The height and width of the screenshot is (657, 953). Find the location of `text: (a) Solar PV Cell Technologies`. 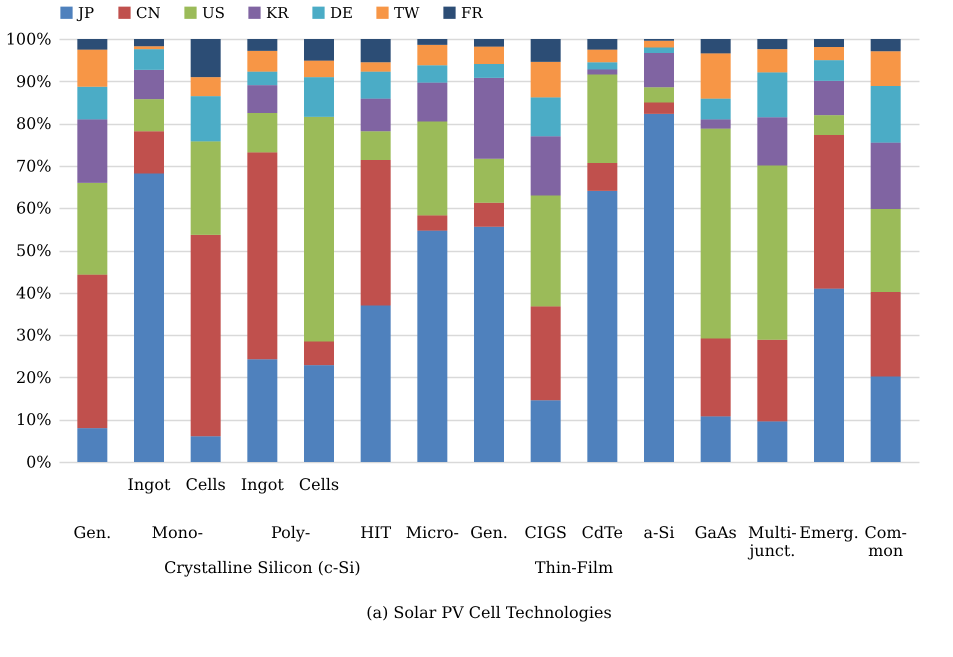

text: (a) Solar PV Cell Technologies is located at coordinates (489, 612).